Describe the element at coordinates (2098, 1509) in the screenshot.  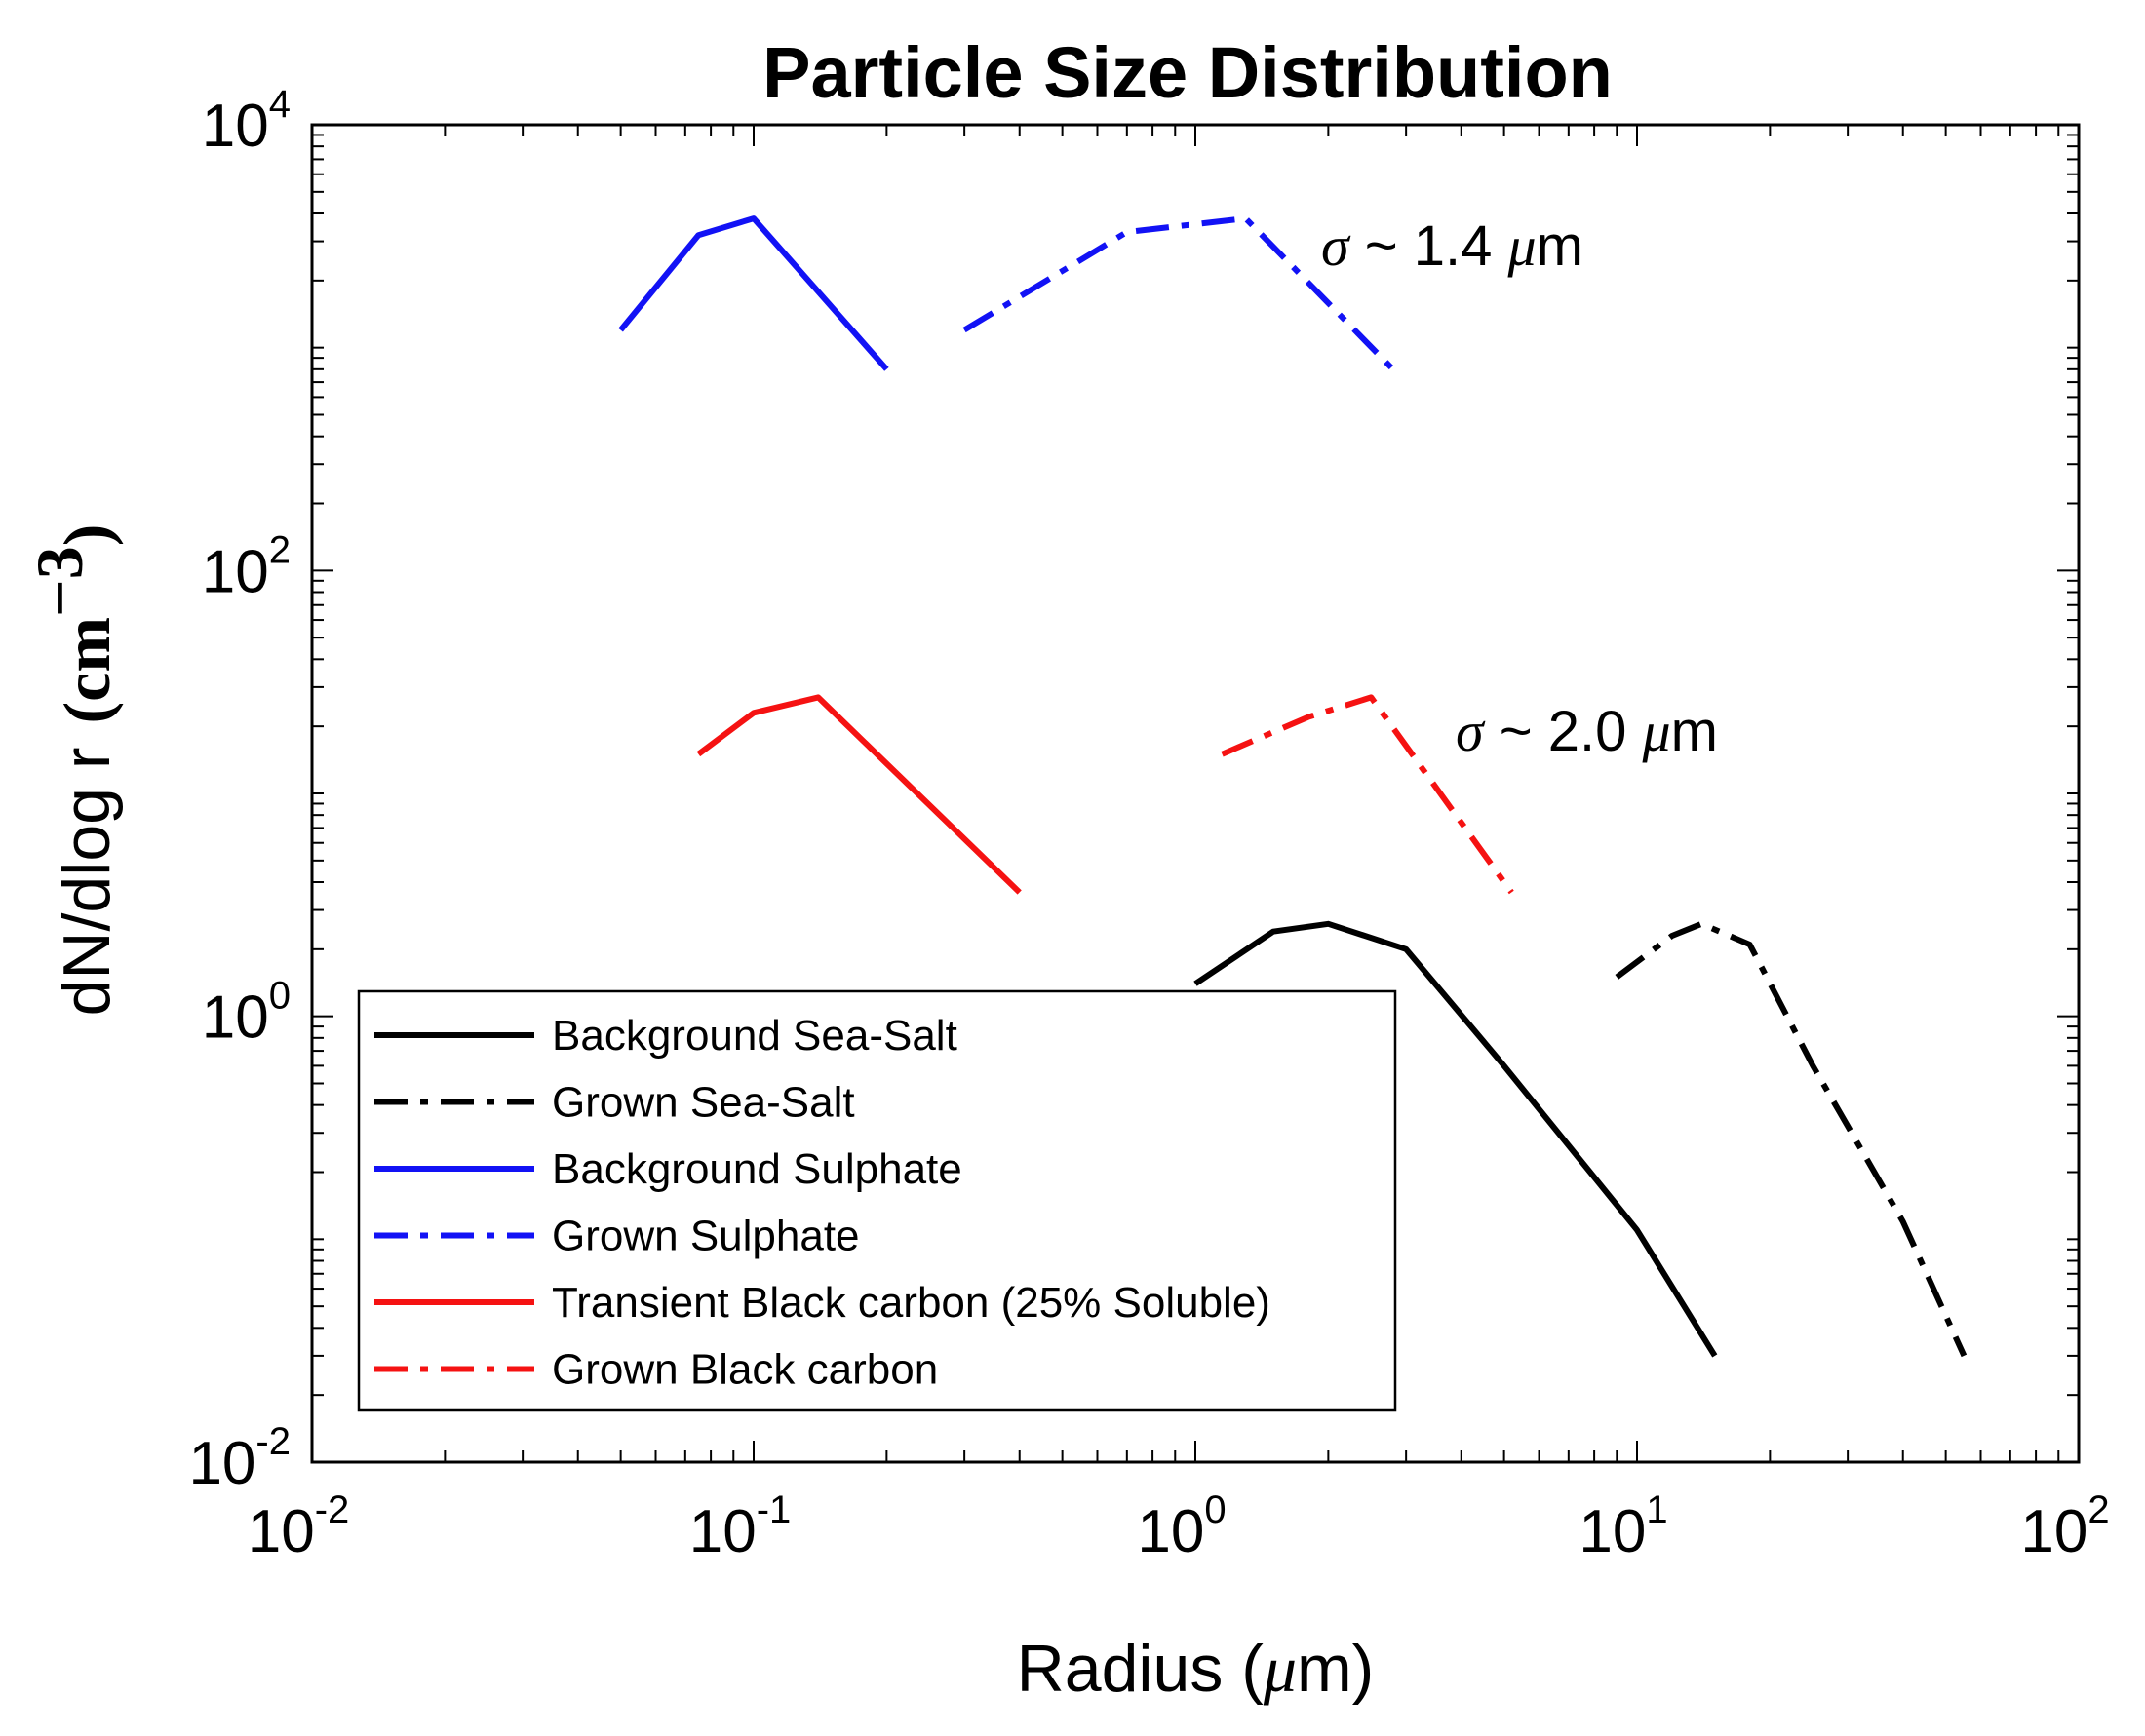
I see `x-tick-exp: 2` at that location.